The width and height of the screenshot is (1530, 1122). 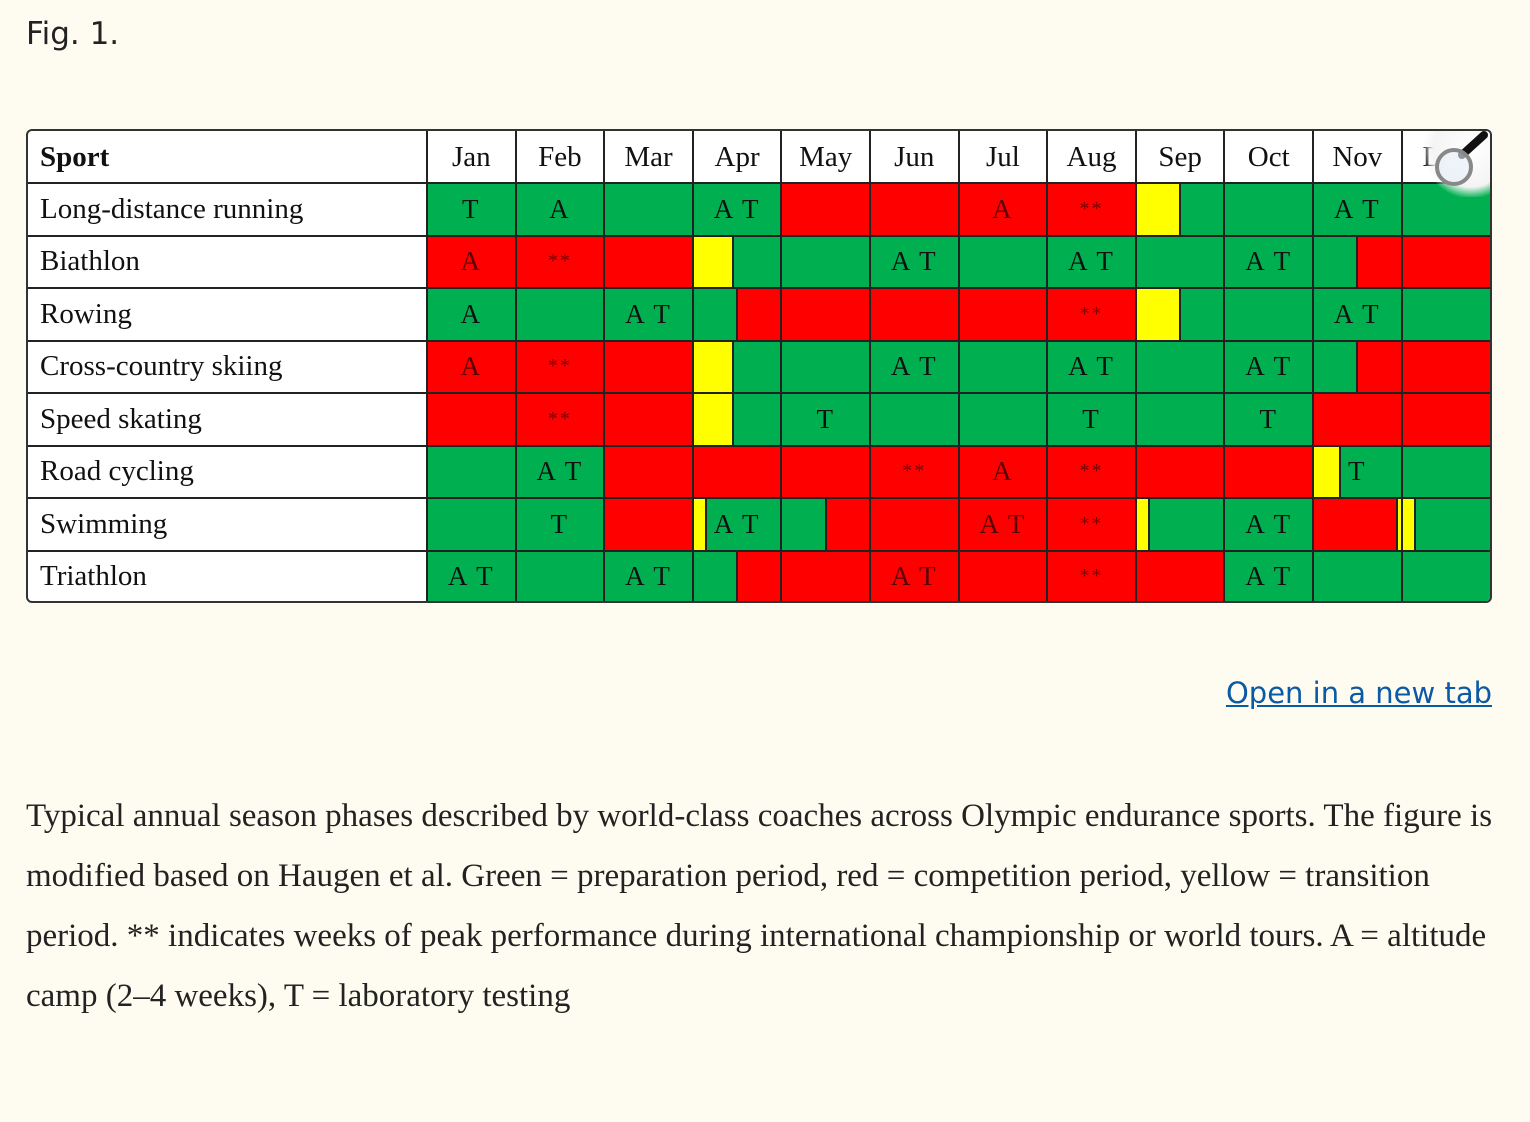 I want to click on header-month: Jan, so click(x=471, y=156).